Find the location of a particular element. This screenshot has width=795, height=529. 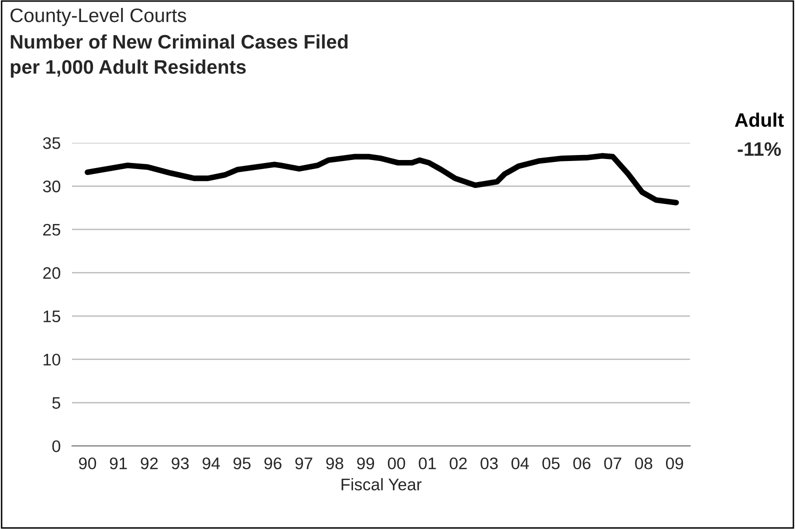

x-tick-label: 90 is located at coordinates (87, 464).